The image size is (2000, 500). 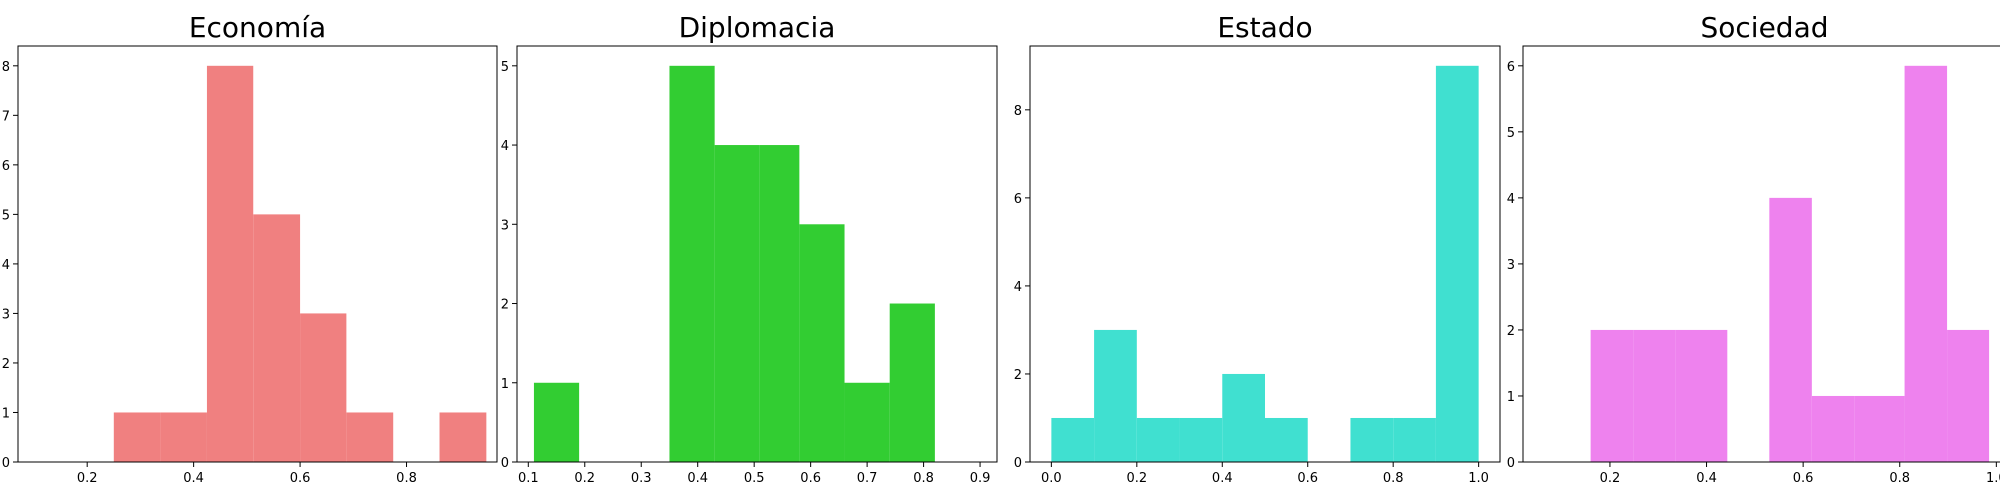 I want to click on chart-title: Economía, so click(x=257, y=27).